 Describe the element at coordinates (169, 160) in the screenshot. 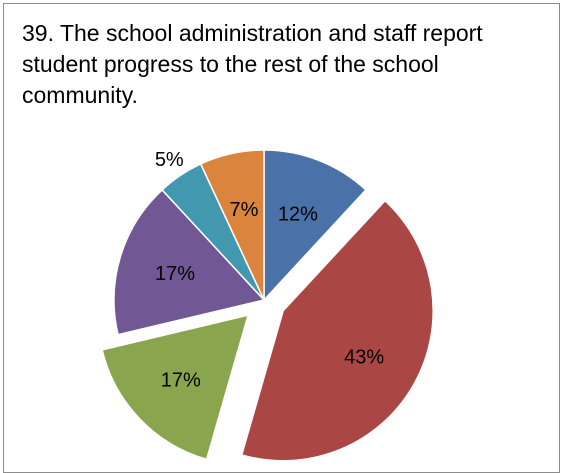

I see `slice-label-4: 5%` at that location.